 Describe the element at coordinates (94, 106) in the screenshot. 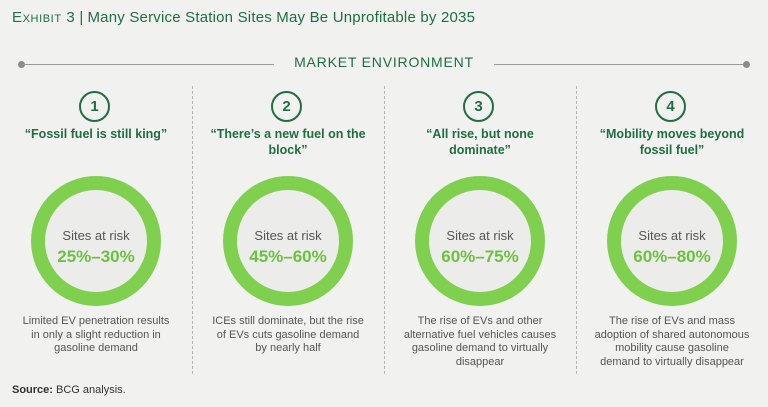

I see `scenario-number-badge: 1` at that location.